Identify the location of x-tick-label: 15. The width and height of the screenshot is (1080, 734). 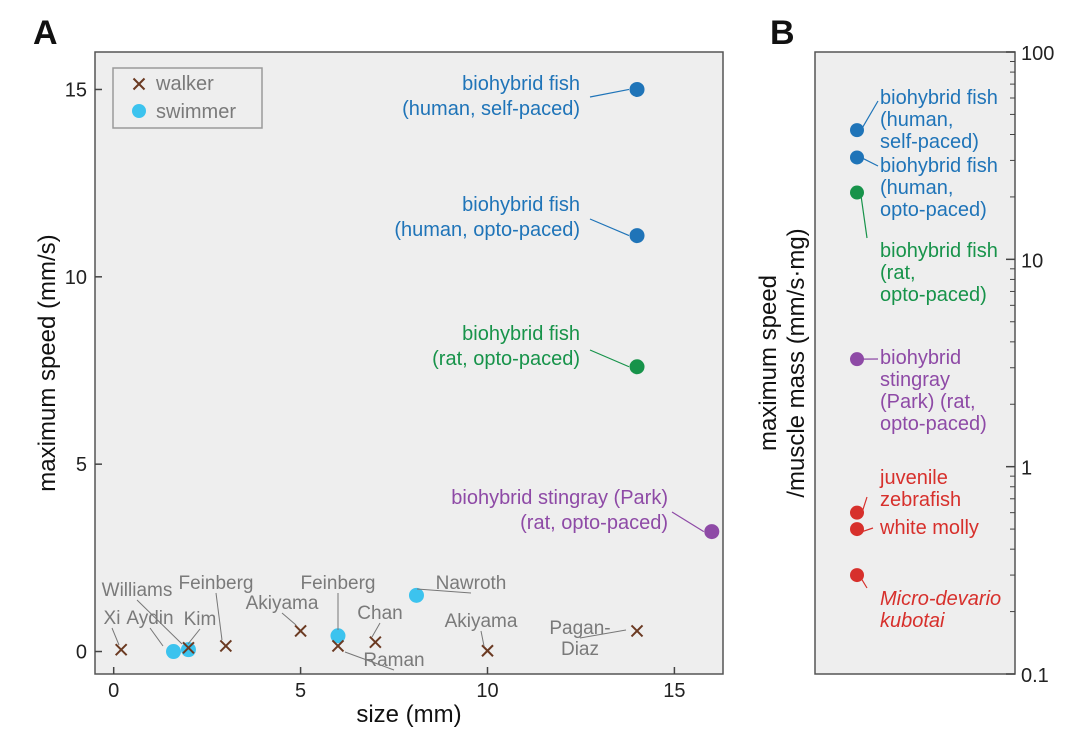
(674, 691).